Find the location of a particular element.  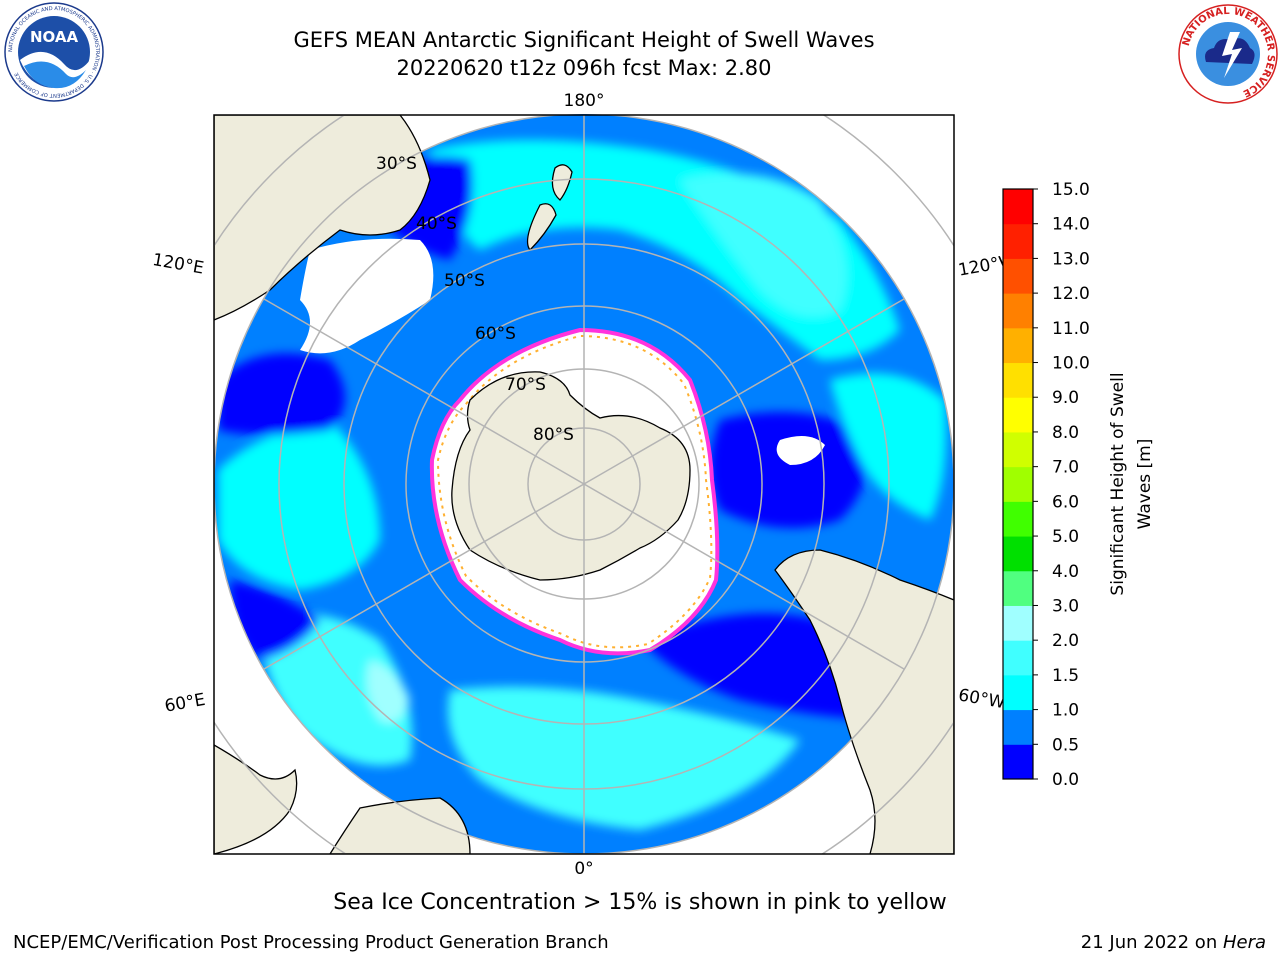

colorbar-tick-label: 6.0 is located at coordinates (1065, 502).